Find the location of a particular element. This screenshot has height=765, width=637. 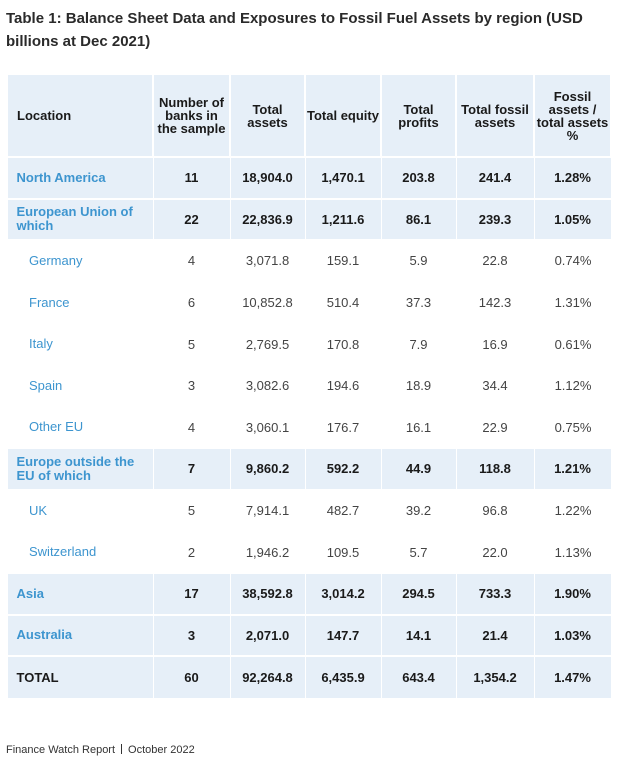

cell-total-assets: 2,071.0 is located at coordinates (267, 635).